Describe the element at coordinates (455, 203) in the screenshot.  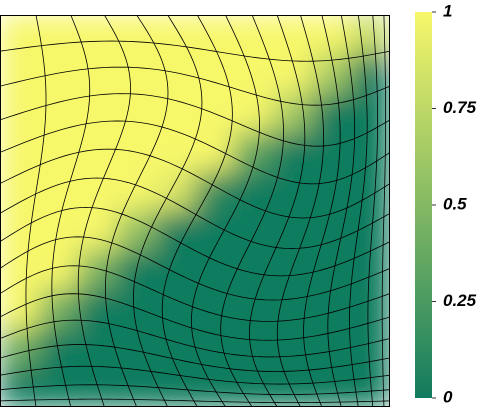
I see `colorbar-tick-label: 0.5` at that location.